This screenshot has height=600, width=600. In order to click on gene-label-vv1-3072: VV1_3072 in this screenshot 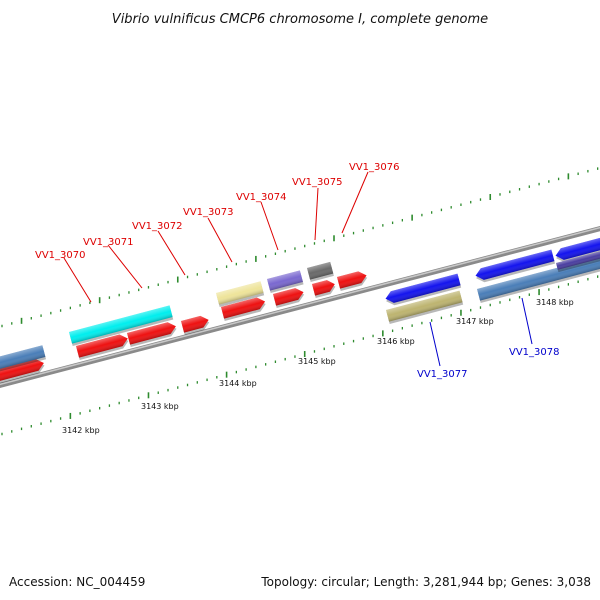, I will do `click(157, 226)`.